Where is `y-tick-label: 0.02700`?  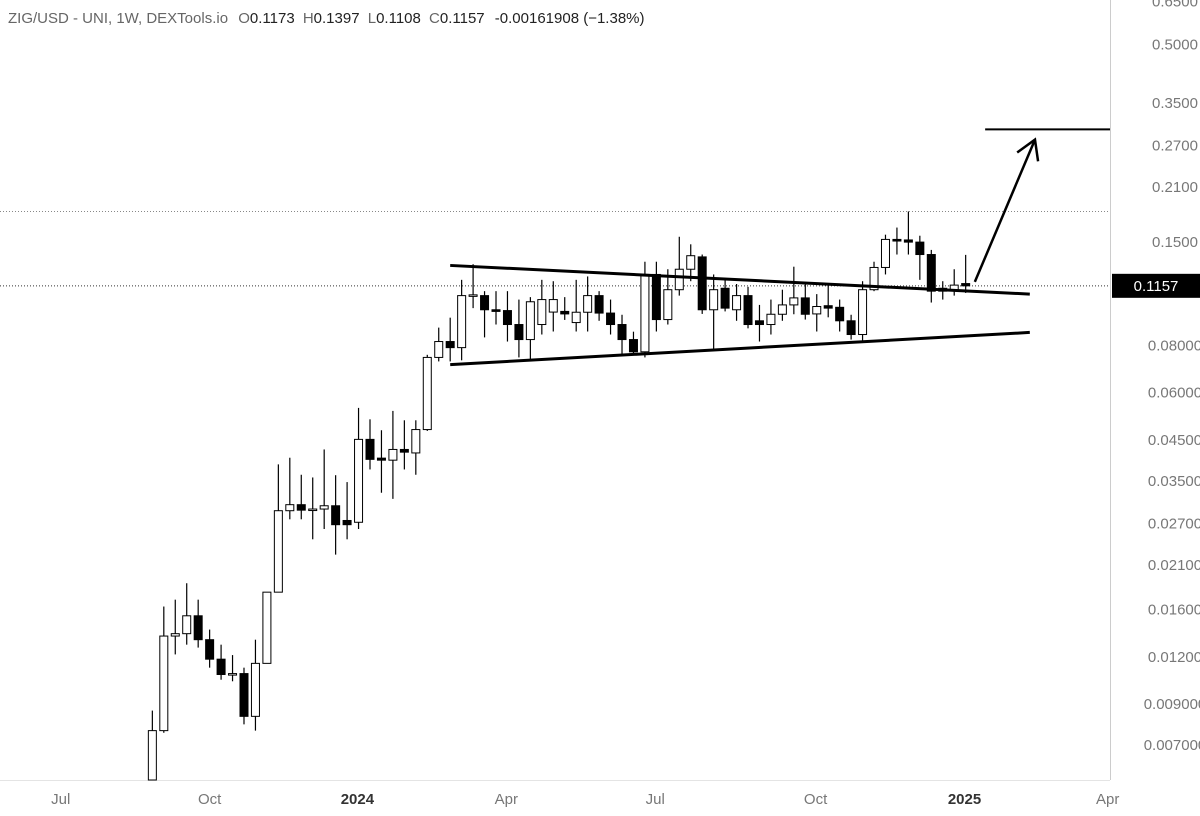 y-tick-label: 0.02700 is located at coordinates (1174, 524).